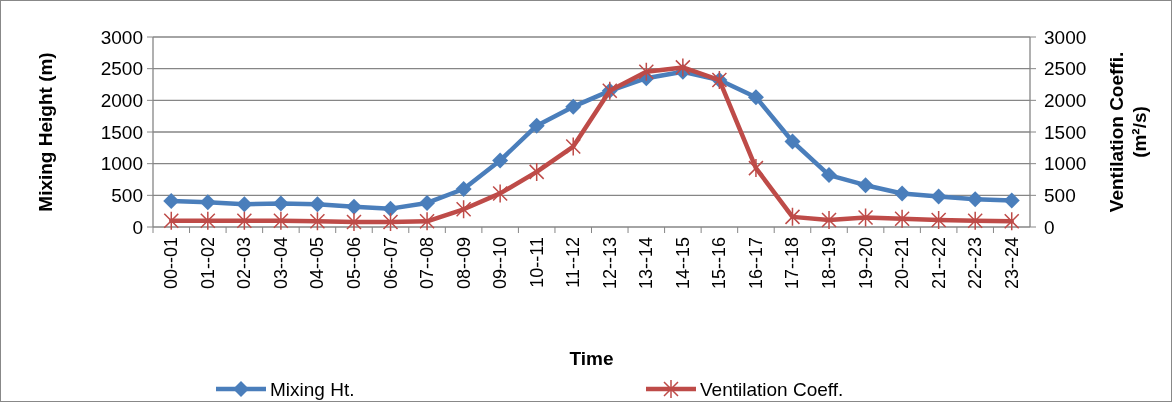  Describe the element at coordinates (171, 263) in the screenshot. I see `x-tick-label: 00--01` at that location.